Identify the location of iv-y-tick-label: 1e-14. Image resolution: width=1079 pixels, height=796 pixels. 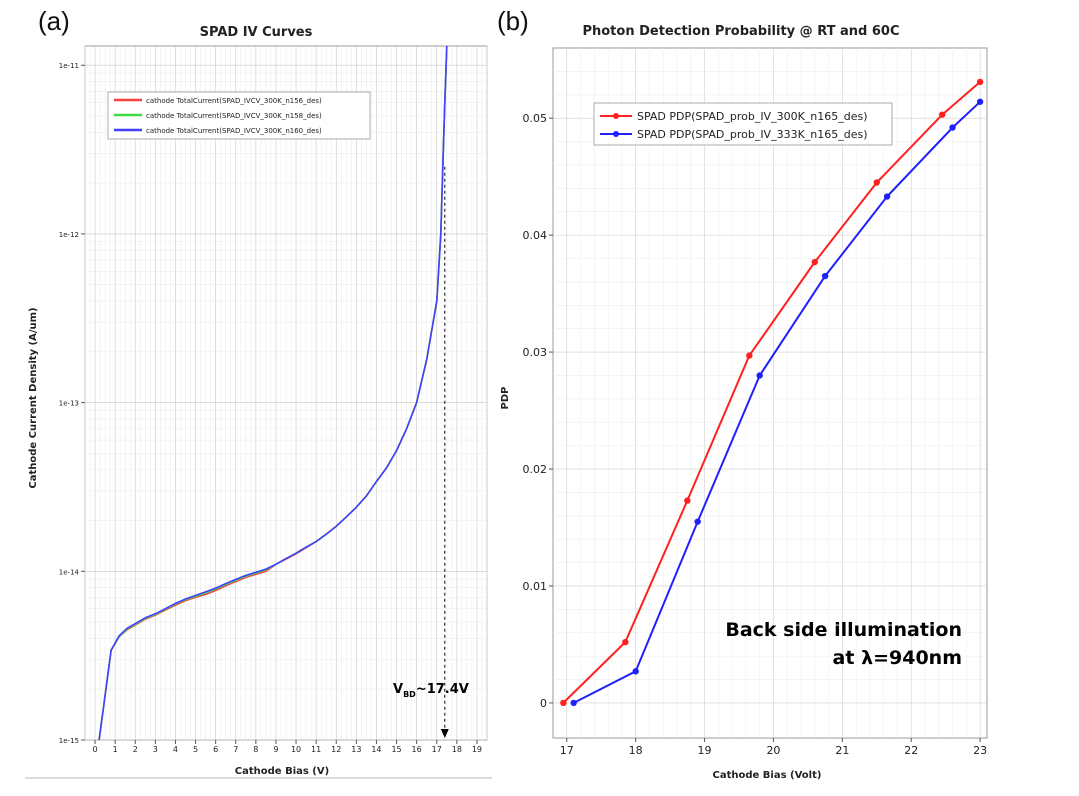
(69, 572).